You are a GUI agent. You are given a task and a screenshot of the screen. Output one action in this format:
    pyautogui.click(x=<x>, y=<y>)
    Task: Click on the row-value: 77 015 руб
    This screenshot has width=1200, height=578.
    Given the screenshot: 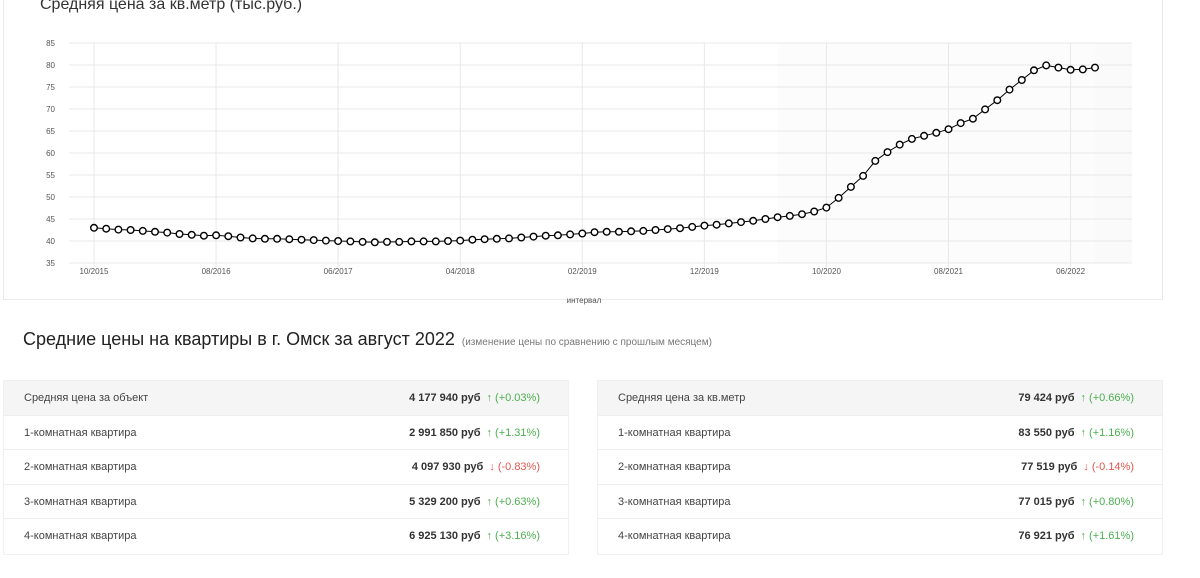 What is the action you would take?
    pyautogui.click(x=1046, y=501)
    